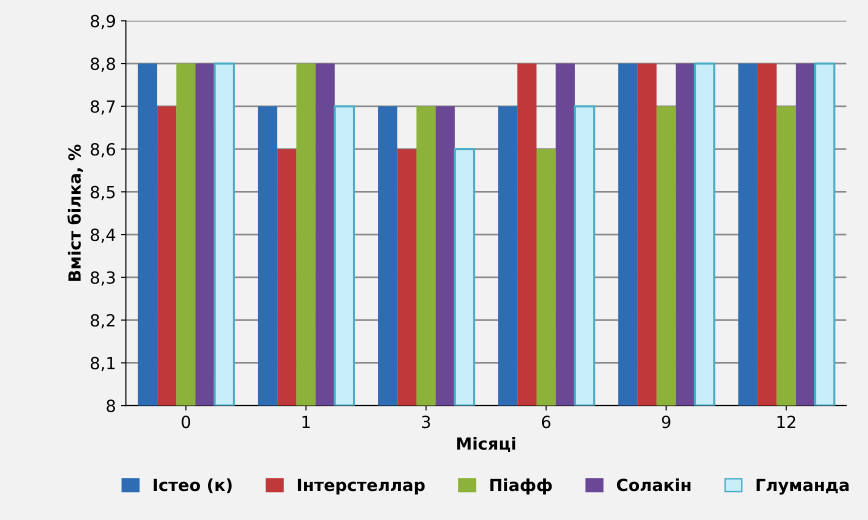 The image size is (868, 520). I want to click on y-tick-label: 8,9, so click(102, 22).